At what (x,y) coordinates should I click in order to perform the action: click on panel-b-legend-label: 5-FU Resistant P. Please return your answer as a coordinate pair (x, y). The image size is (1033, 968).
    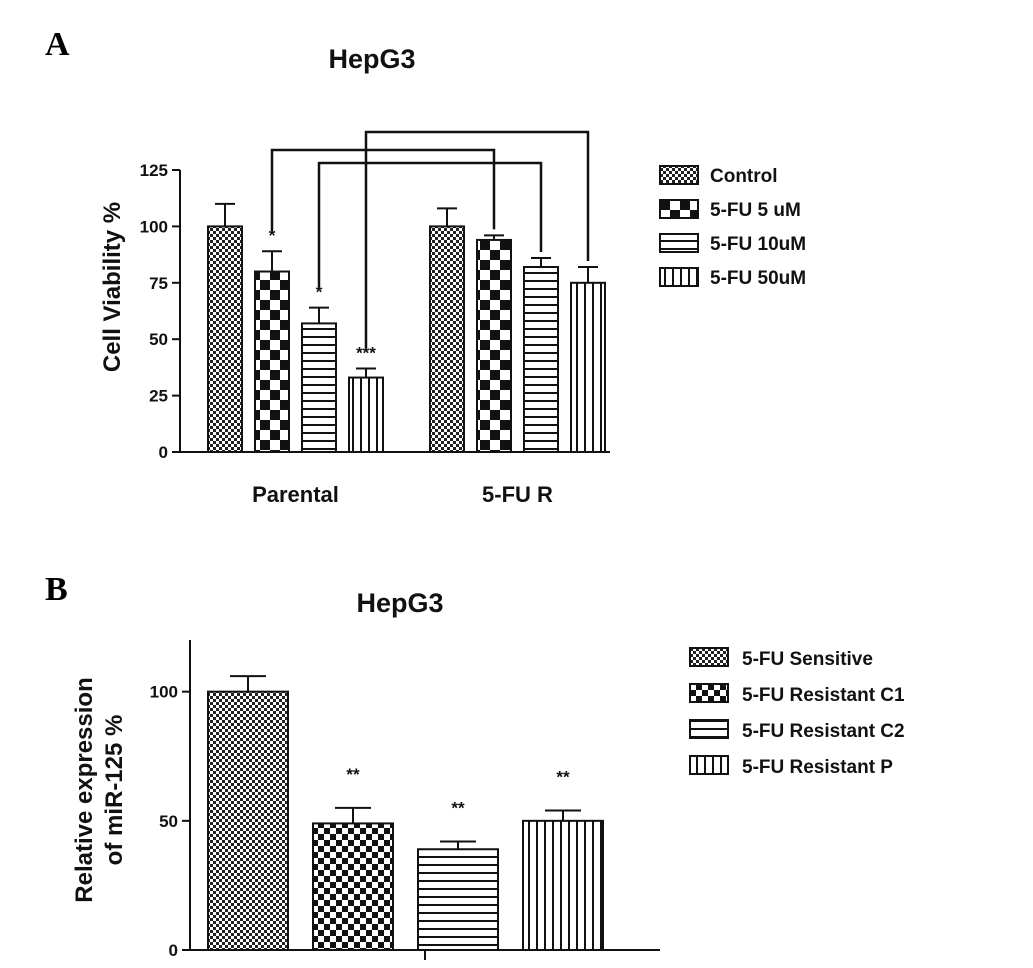
    Looking at the image, I should click on (817, 767).